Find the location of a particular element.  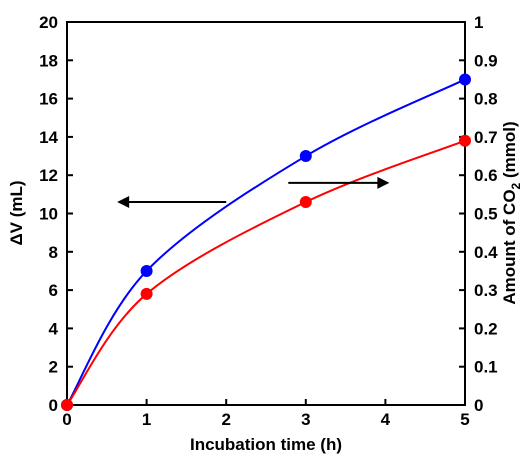

left-arrow-head is located at coordinates (123, 202).